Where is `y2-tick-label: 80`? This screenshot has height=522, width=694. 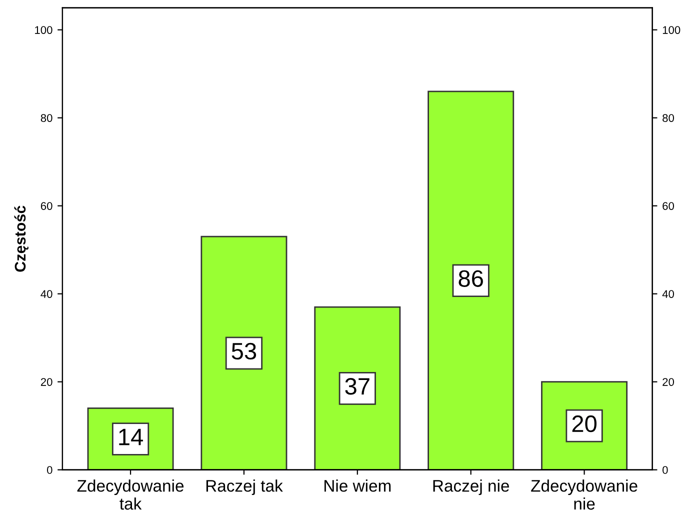 y2-tick-label: 80 is located at coordinates (668, 118).